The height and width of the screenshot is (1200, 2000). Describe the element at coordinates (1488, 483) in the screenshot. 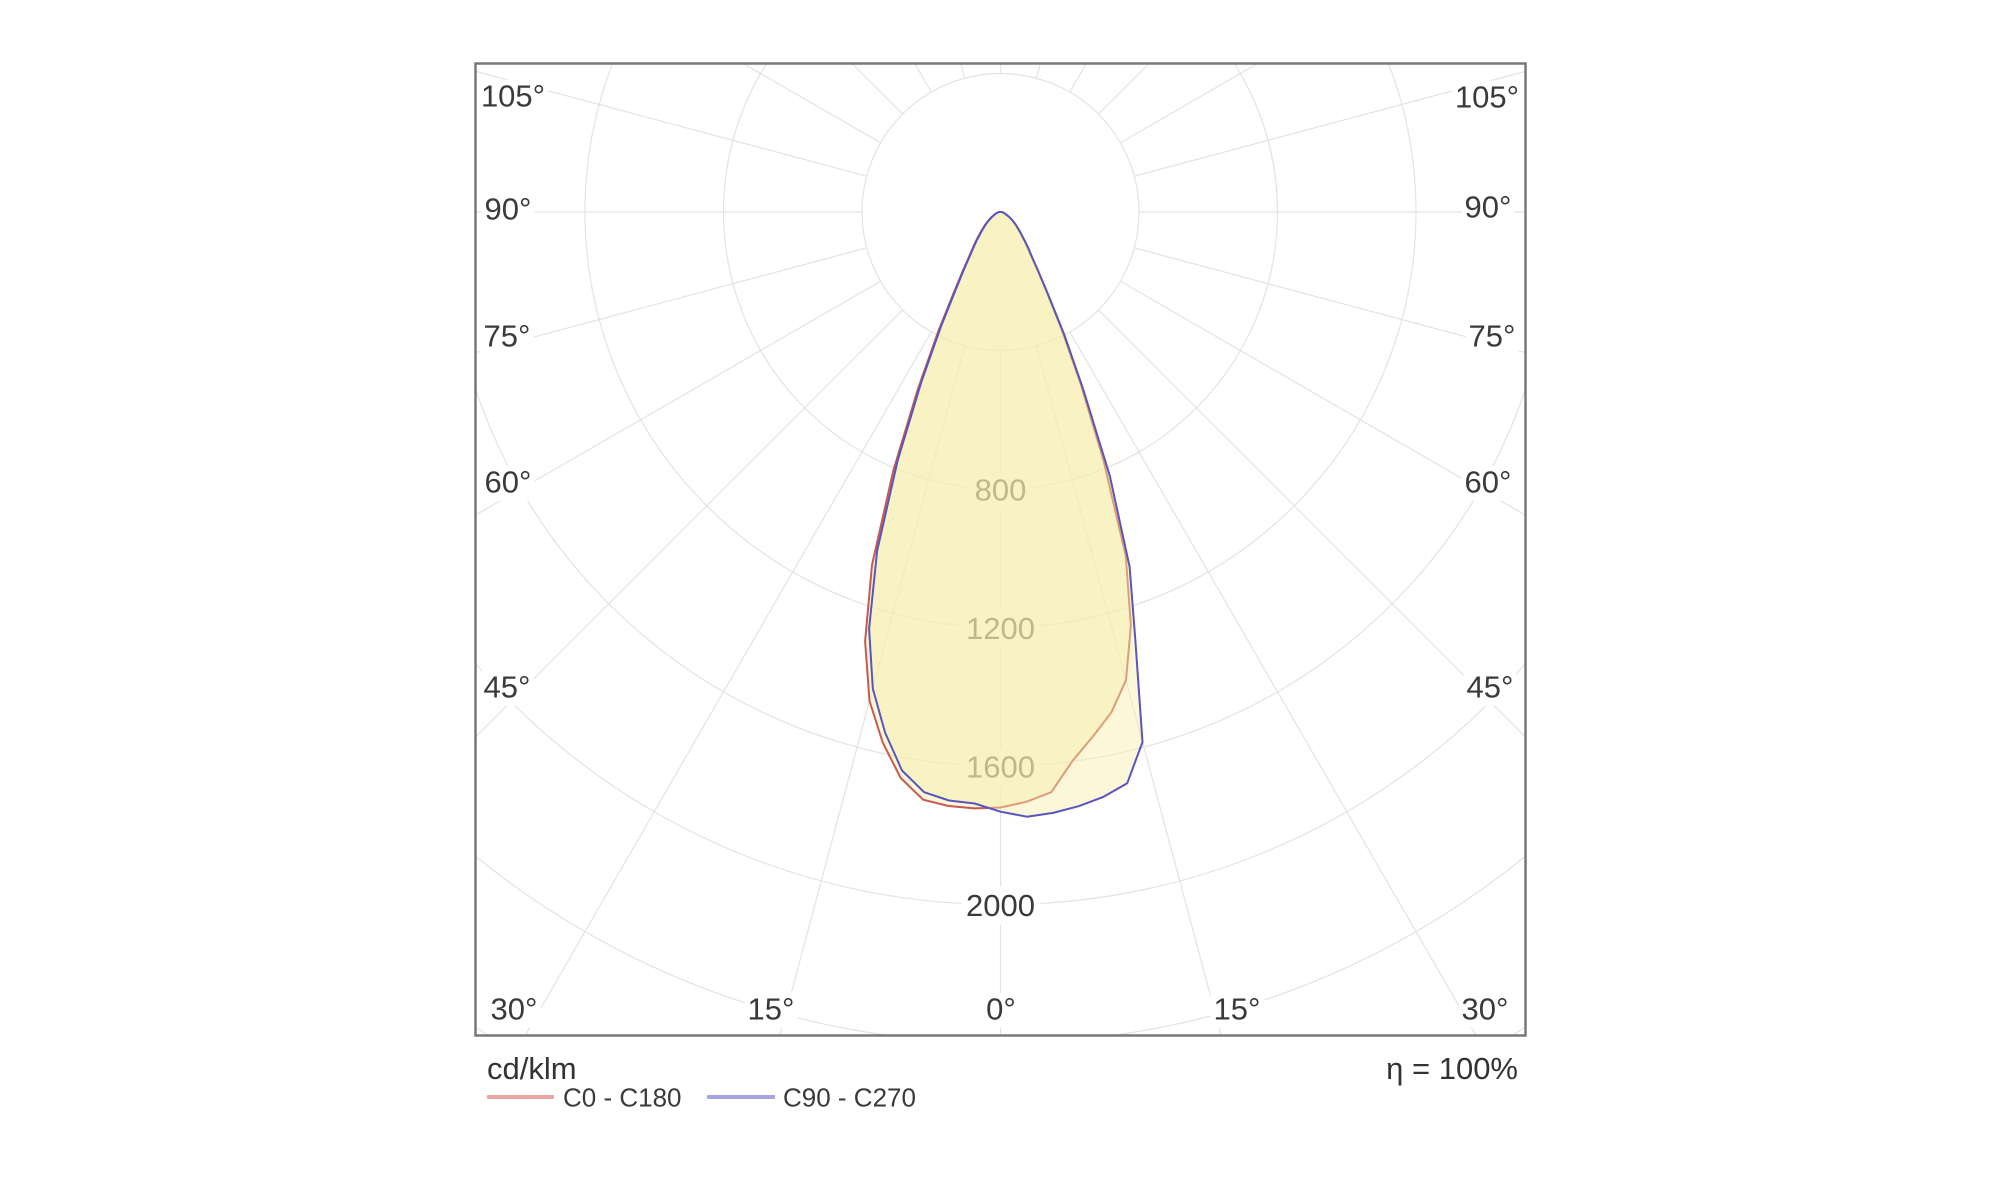

I see `angle-label-right-60: 60°` at that location.